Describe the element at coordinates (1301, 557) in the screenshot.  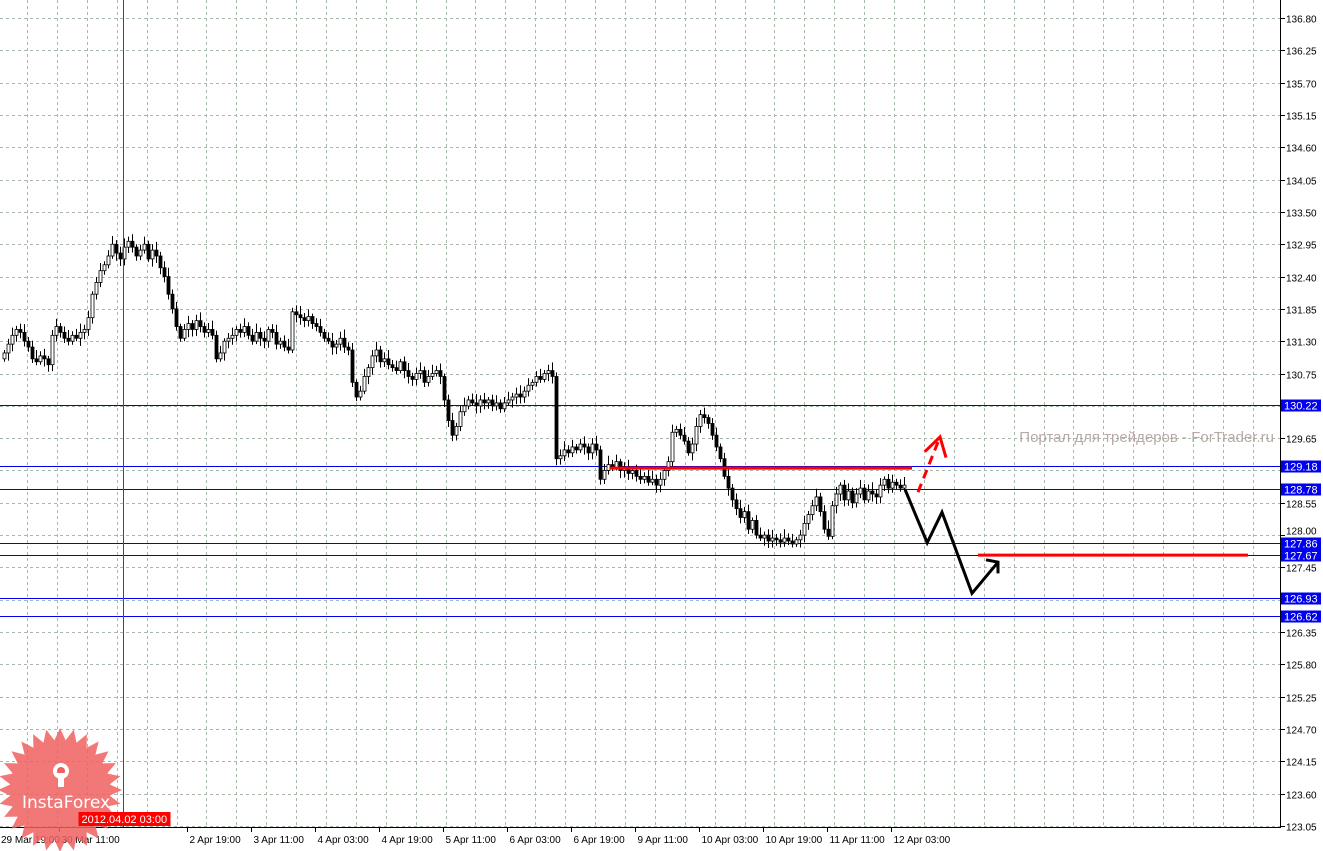
I see `level-label: 127.67` at that location.